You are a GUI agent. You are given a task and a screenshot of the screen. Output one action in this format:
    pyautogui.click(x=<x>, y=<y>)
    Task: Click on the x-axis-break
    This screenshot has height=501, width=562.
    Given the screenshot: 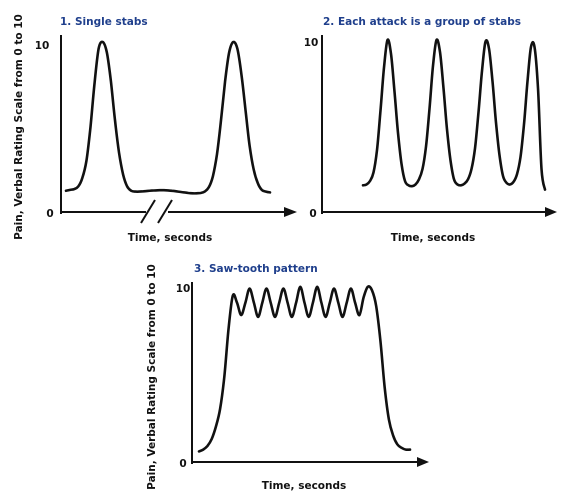 What is the action you would take?
    pyautogui.click(x=156, y=211)
    